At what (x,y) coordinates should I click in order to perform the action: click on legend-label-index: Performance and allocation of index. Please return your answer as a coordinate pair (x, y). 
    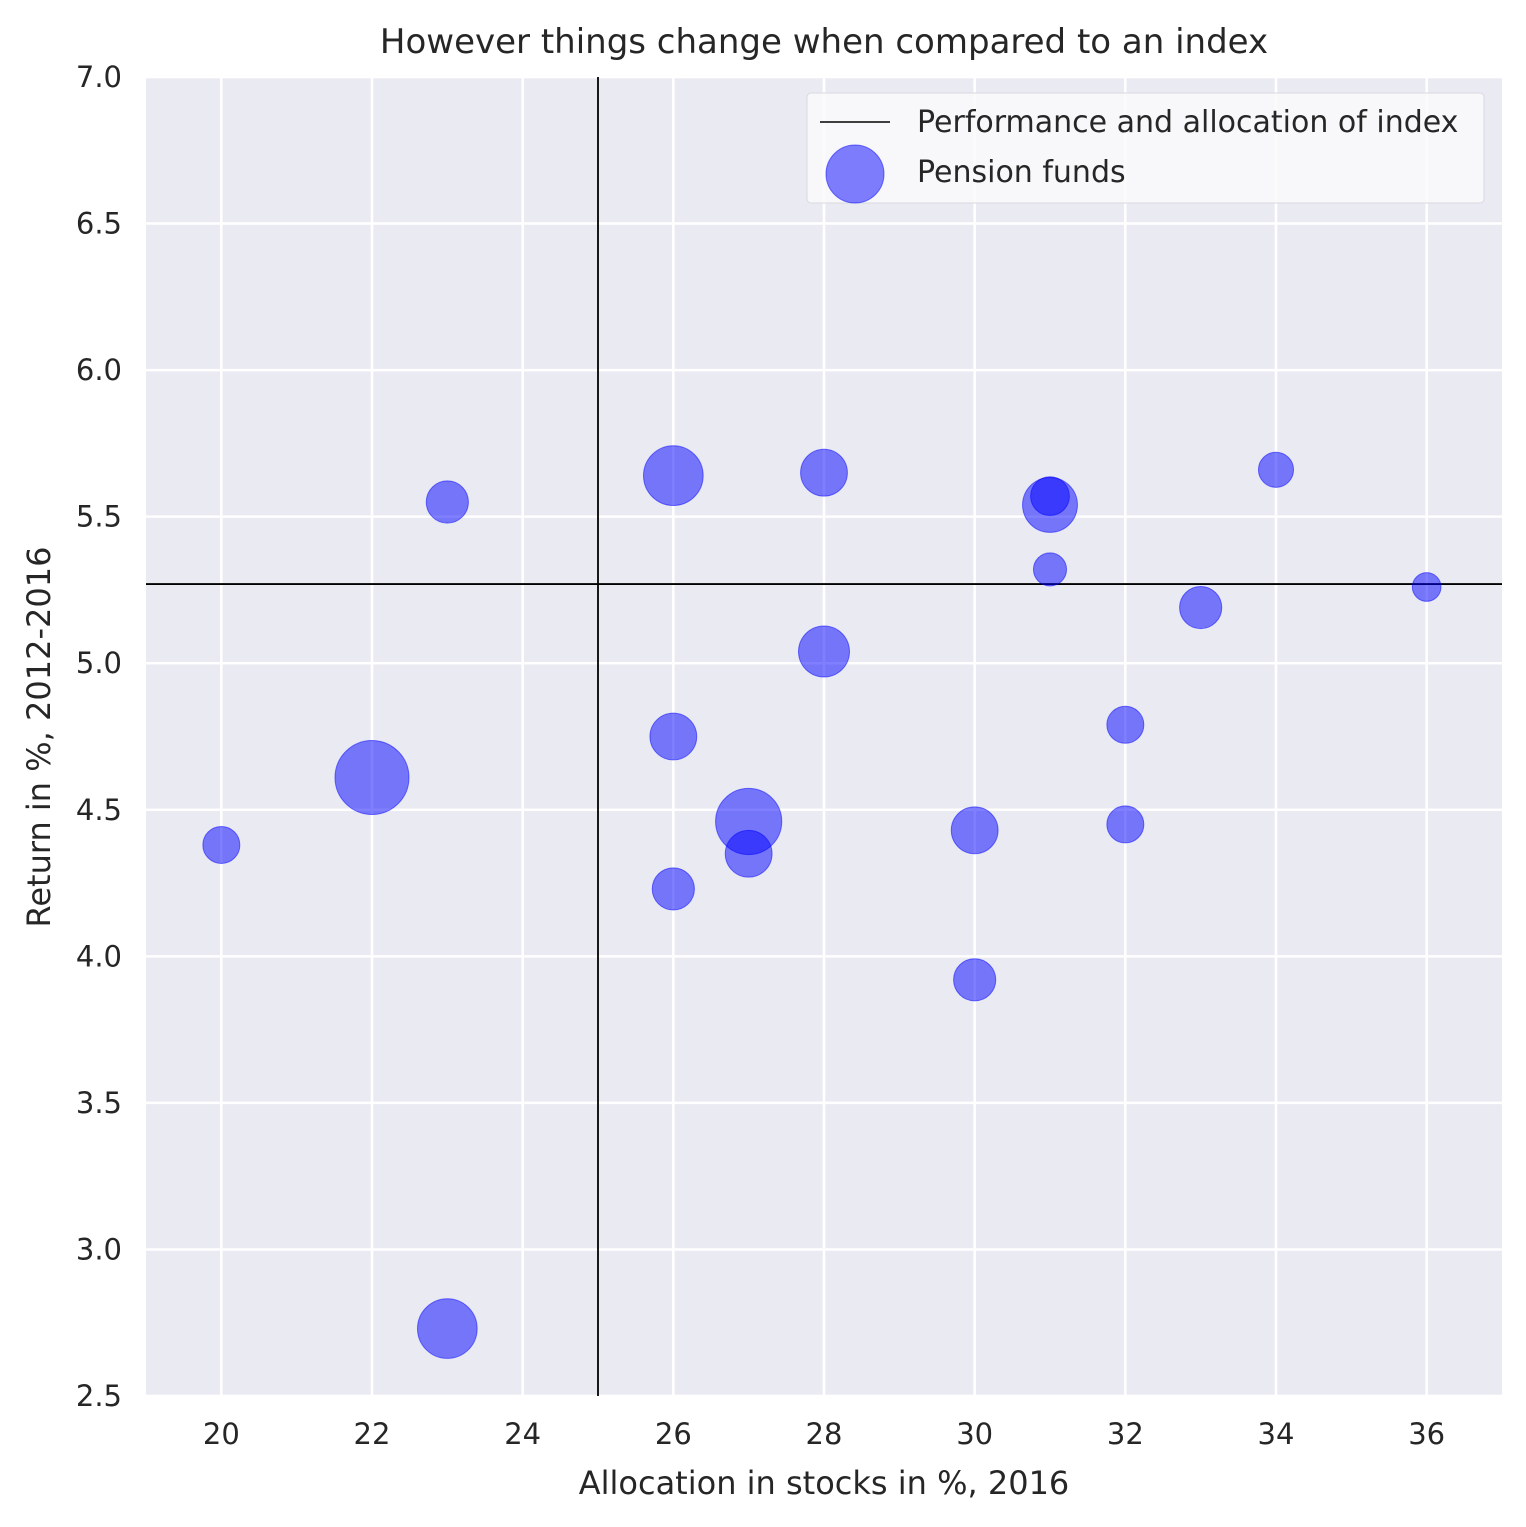
    Looking at the image, I should click on (1187, 122).